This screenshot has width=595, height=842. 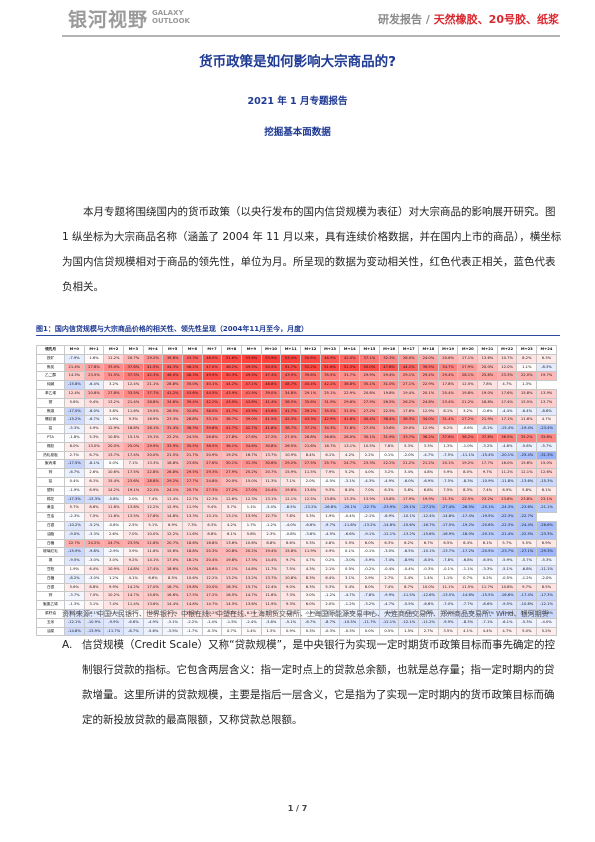 I want to click on heatmap-cell: 46.2%, so click(x=192, y=367).